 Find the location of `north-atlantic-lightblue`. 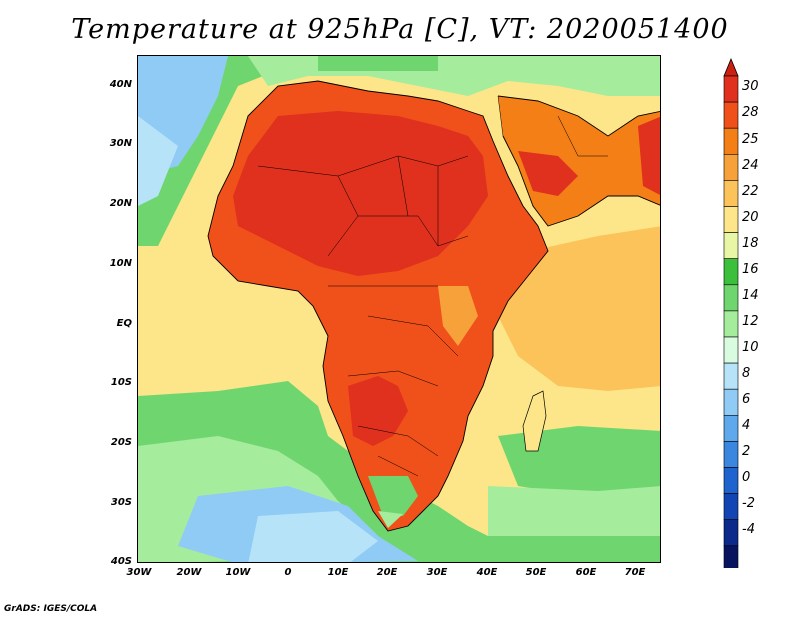

north-atlantic-lightblue is located at coordinates (158, 161).